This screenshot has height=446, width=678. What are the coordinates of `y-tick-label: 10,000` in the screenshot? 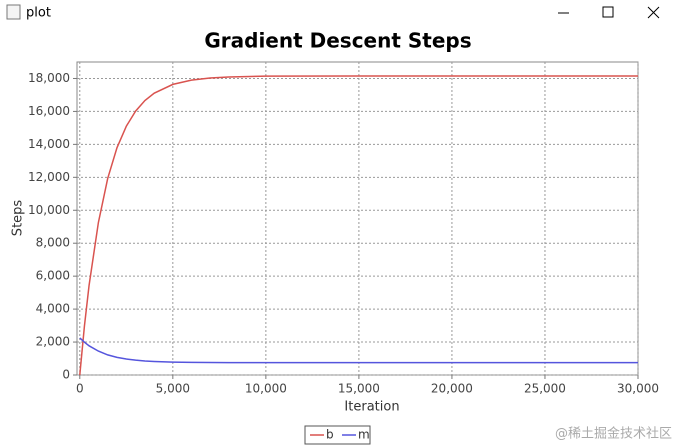 It's located at (49, 210).